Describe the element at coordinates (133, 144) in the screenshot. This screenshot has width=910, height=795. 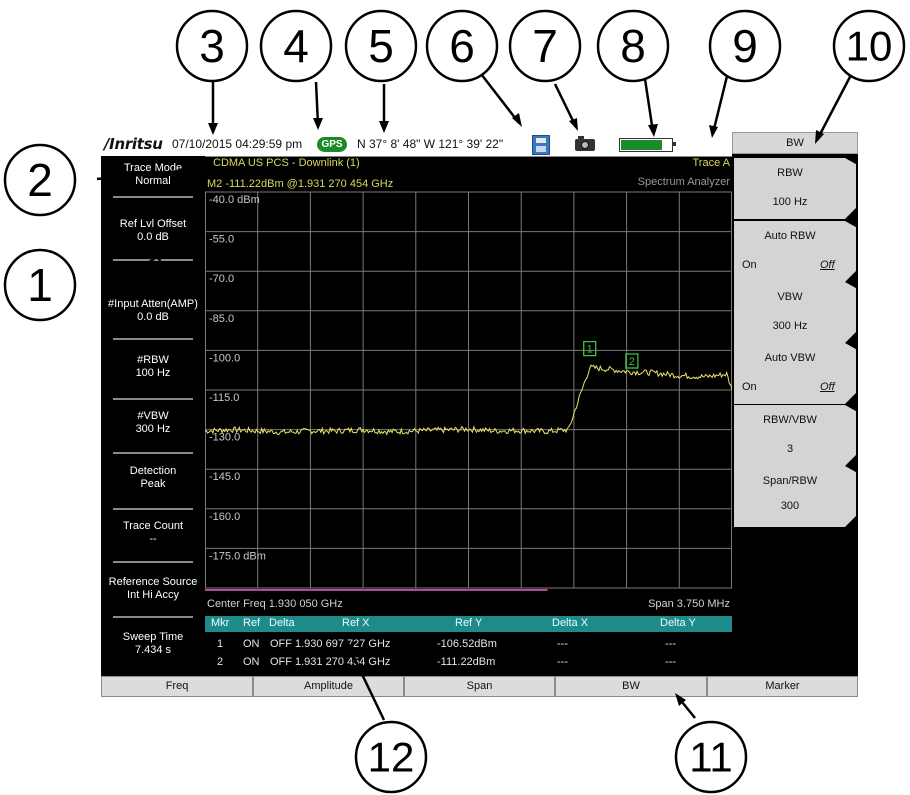
I see `anritsu-logo: /Inritsu` at that location.